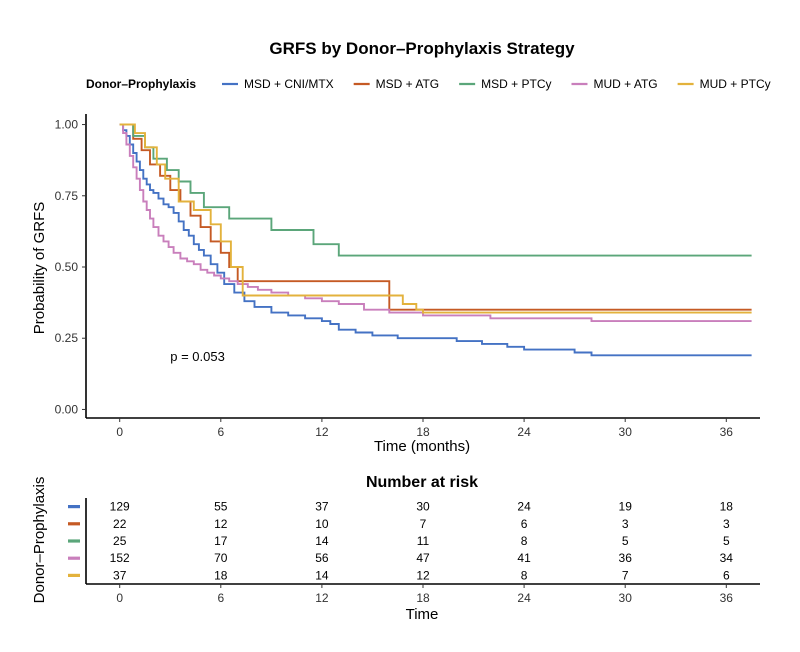 The width and height of the screenshot is (800, 652). What do you see at coordinates (141, 84) in the screenshot?
I see `legend-title: Donor–Prophylaxis` at bounding box center [141, 84].